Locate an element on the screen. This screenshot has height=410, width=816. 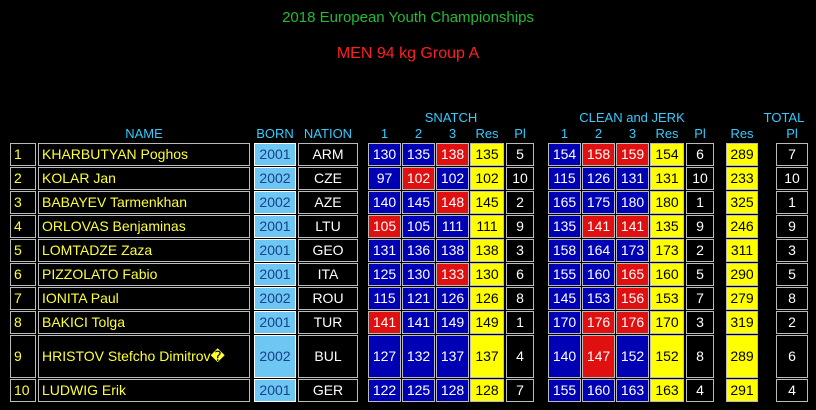
athlete-name: KHARBUTYAN Poghos is located at coordinates (144, 154).